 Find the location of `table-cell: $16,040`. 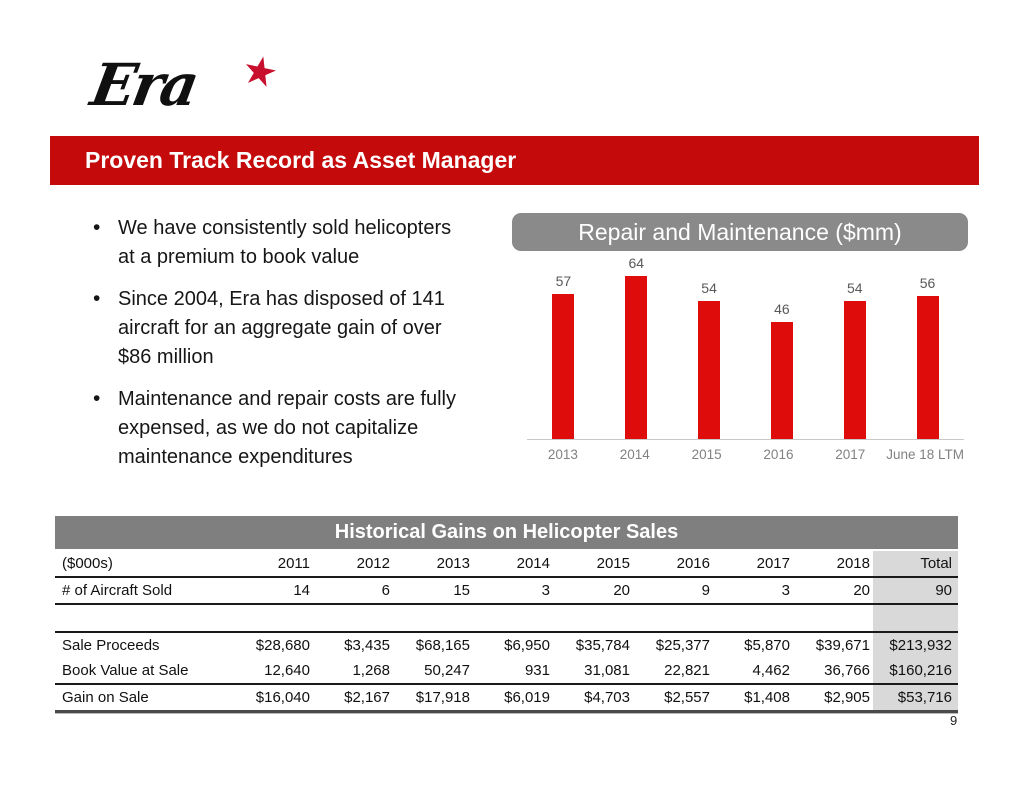

table-cell: $16,040 is located at coordinates (273, 698).